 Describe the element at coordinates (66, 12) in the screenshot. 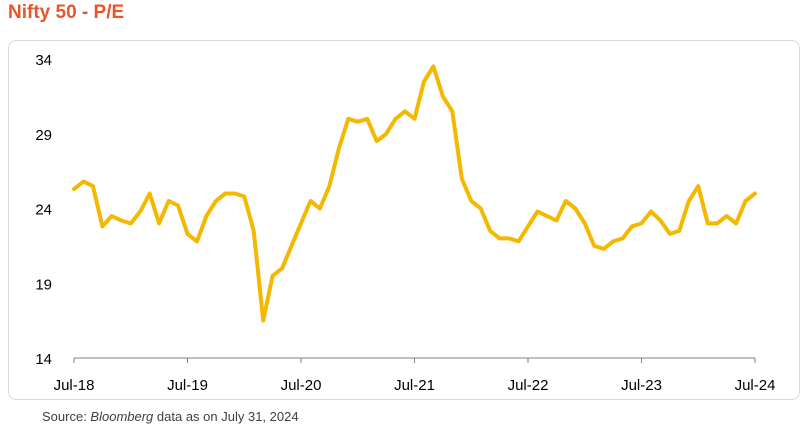

I see `chart-title: Nifty 50 - P/E` at that location.